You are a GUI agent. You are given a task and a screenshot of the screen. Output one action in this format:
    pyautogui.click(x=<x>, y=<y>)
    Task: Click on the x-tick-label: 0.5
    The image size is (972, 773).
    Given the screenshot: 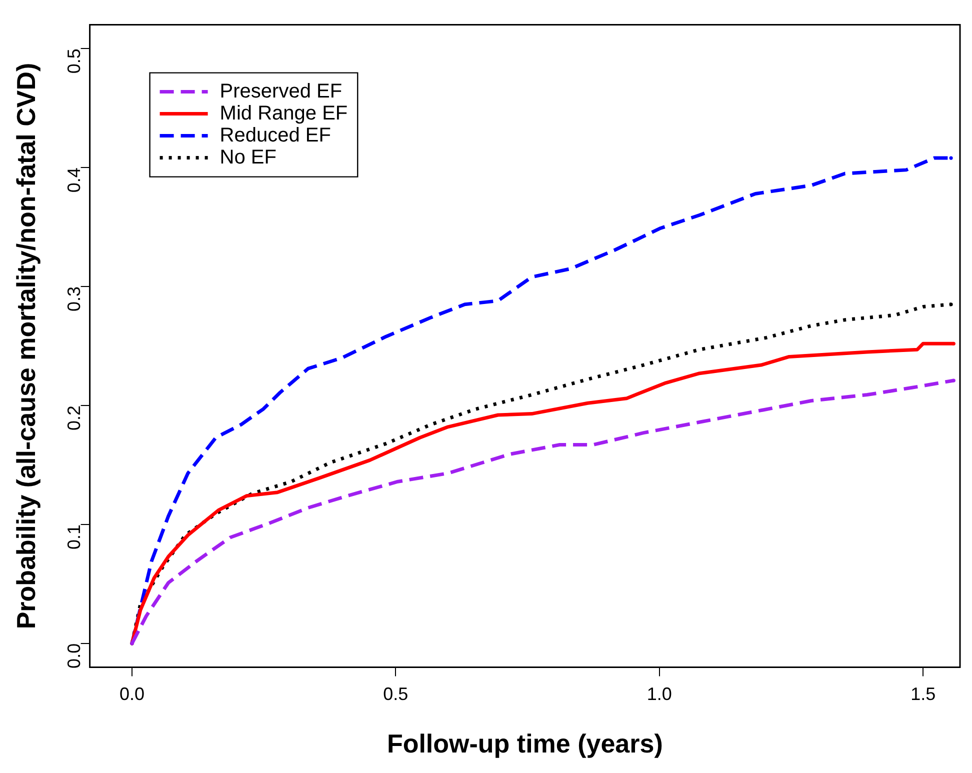 What is the action you would take?
    pyautogui.click(x=395, y=694)
    